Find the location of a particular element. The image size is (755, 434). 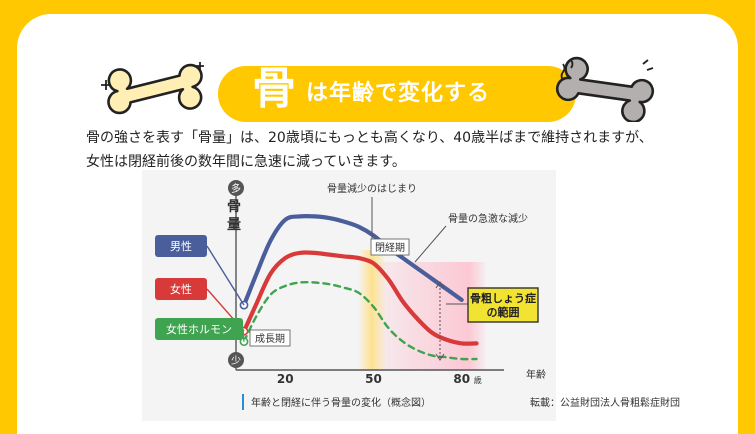

menopause-box is located at coordinates (390, 247).